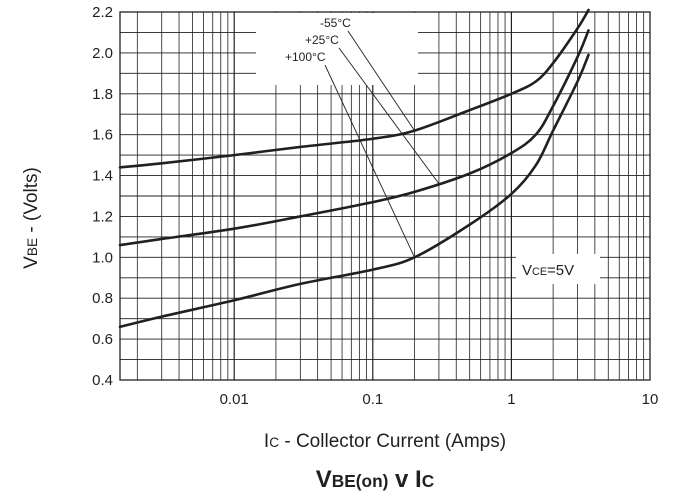  Describe the element at coordinates (650, 399) in the screenshot. I see `x-tick-label: 10` at that location.